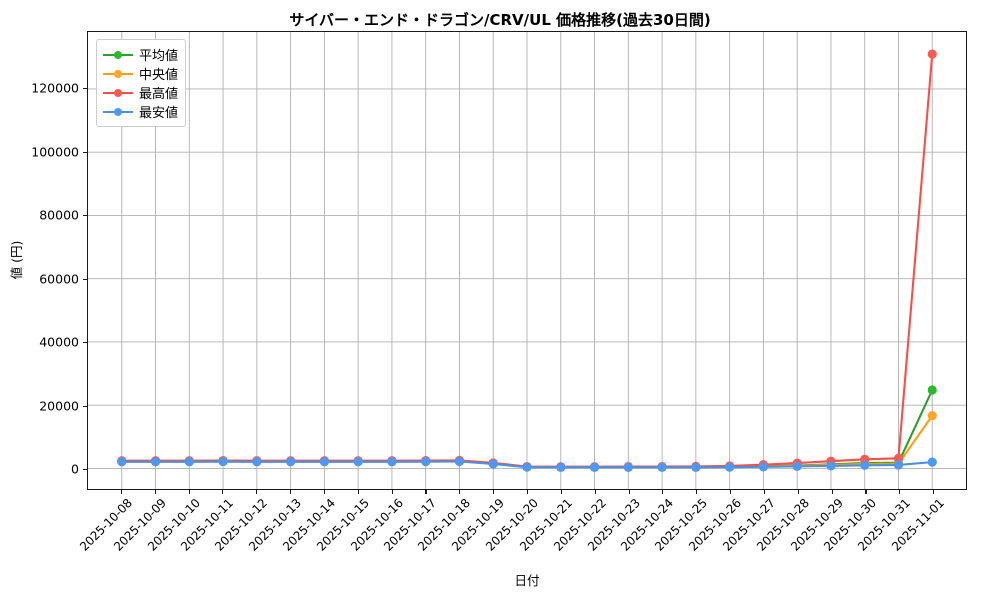 The height and width of the screenshot is (600, 1000). Describe the element at coordinates (59, 342) in the screenshot. I see `y-axis-tick-label: 40000` at that location.